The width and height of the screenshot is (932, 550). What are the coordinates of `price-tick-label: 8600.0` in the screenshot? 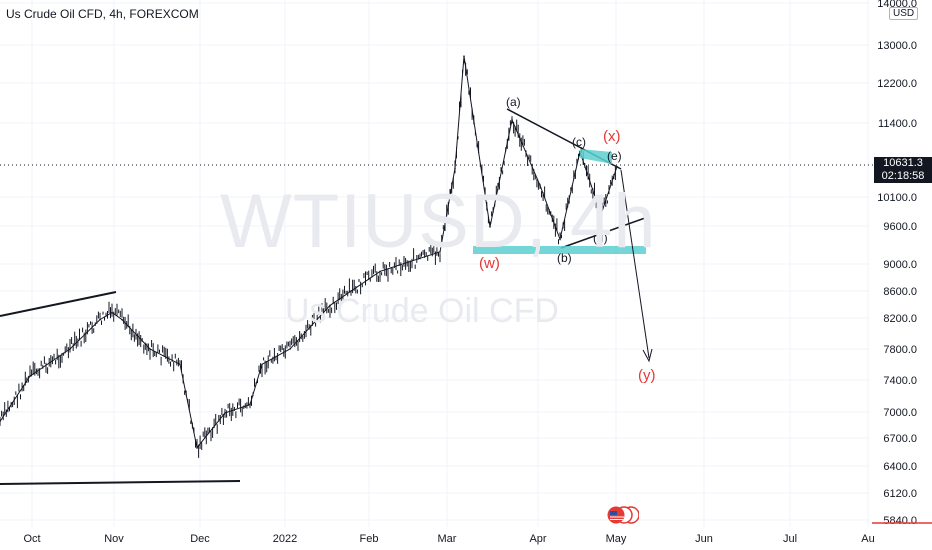 It's located at (900, 292).